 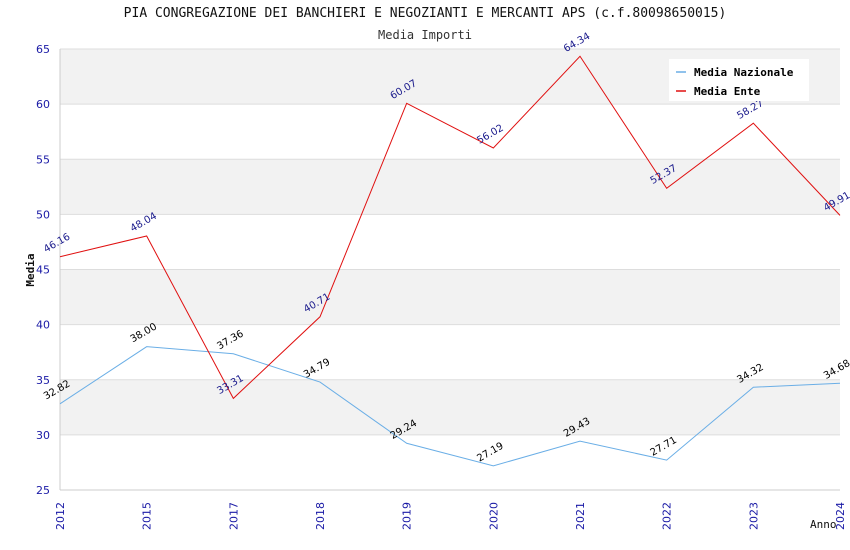 I want to click on legend-entry: Media Ente, so click(x=727, y=91).